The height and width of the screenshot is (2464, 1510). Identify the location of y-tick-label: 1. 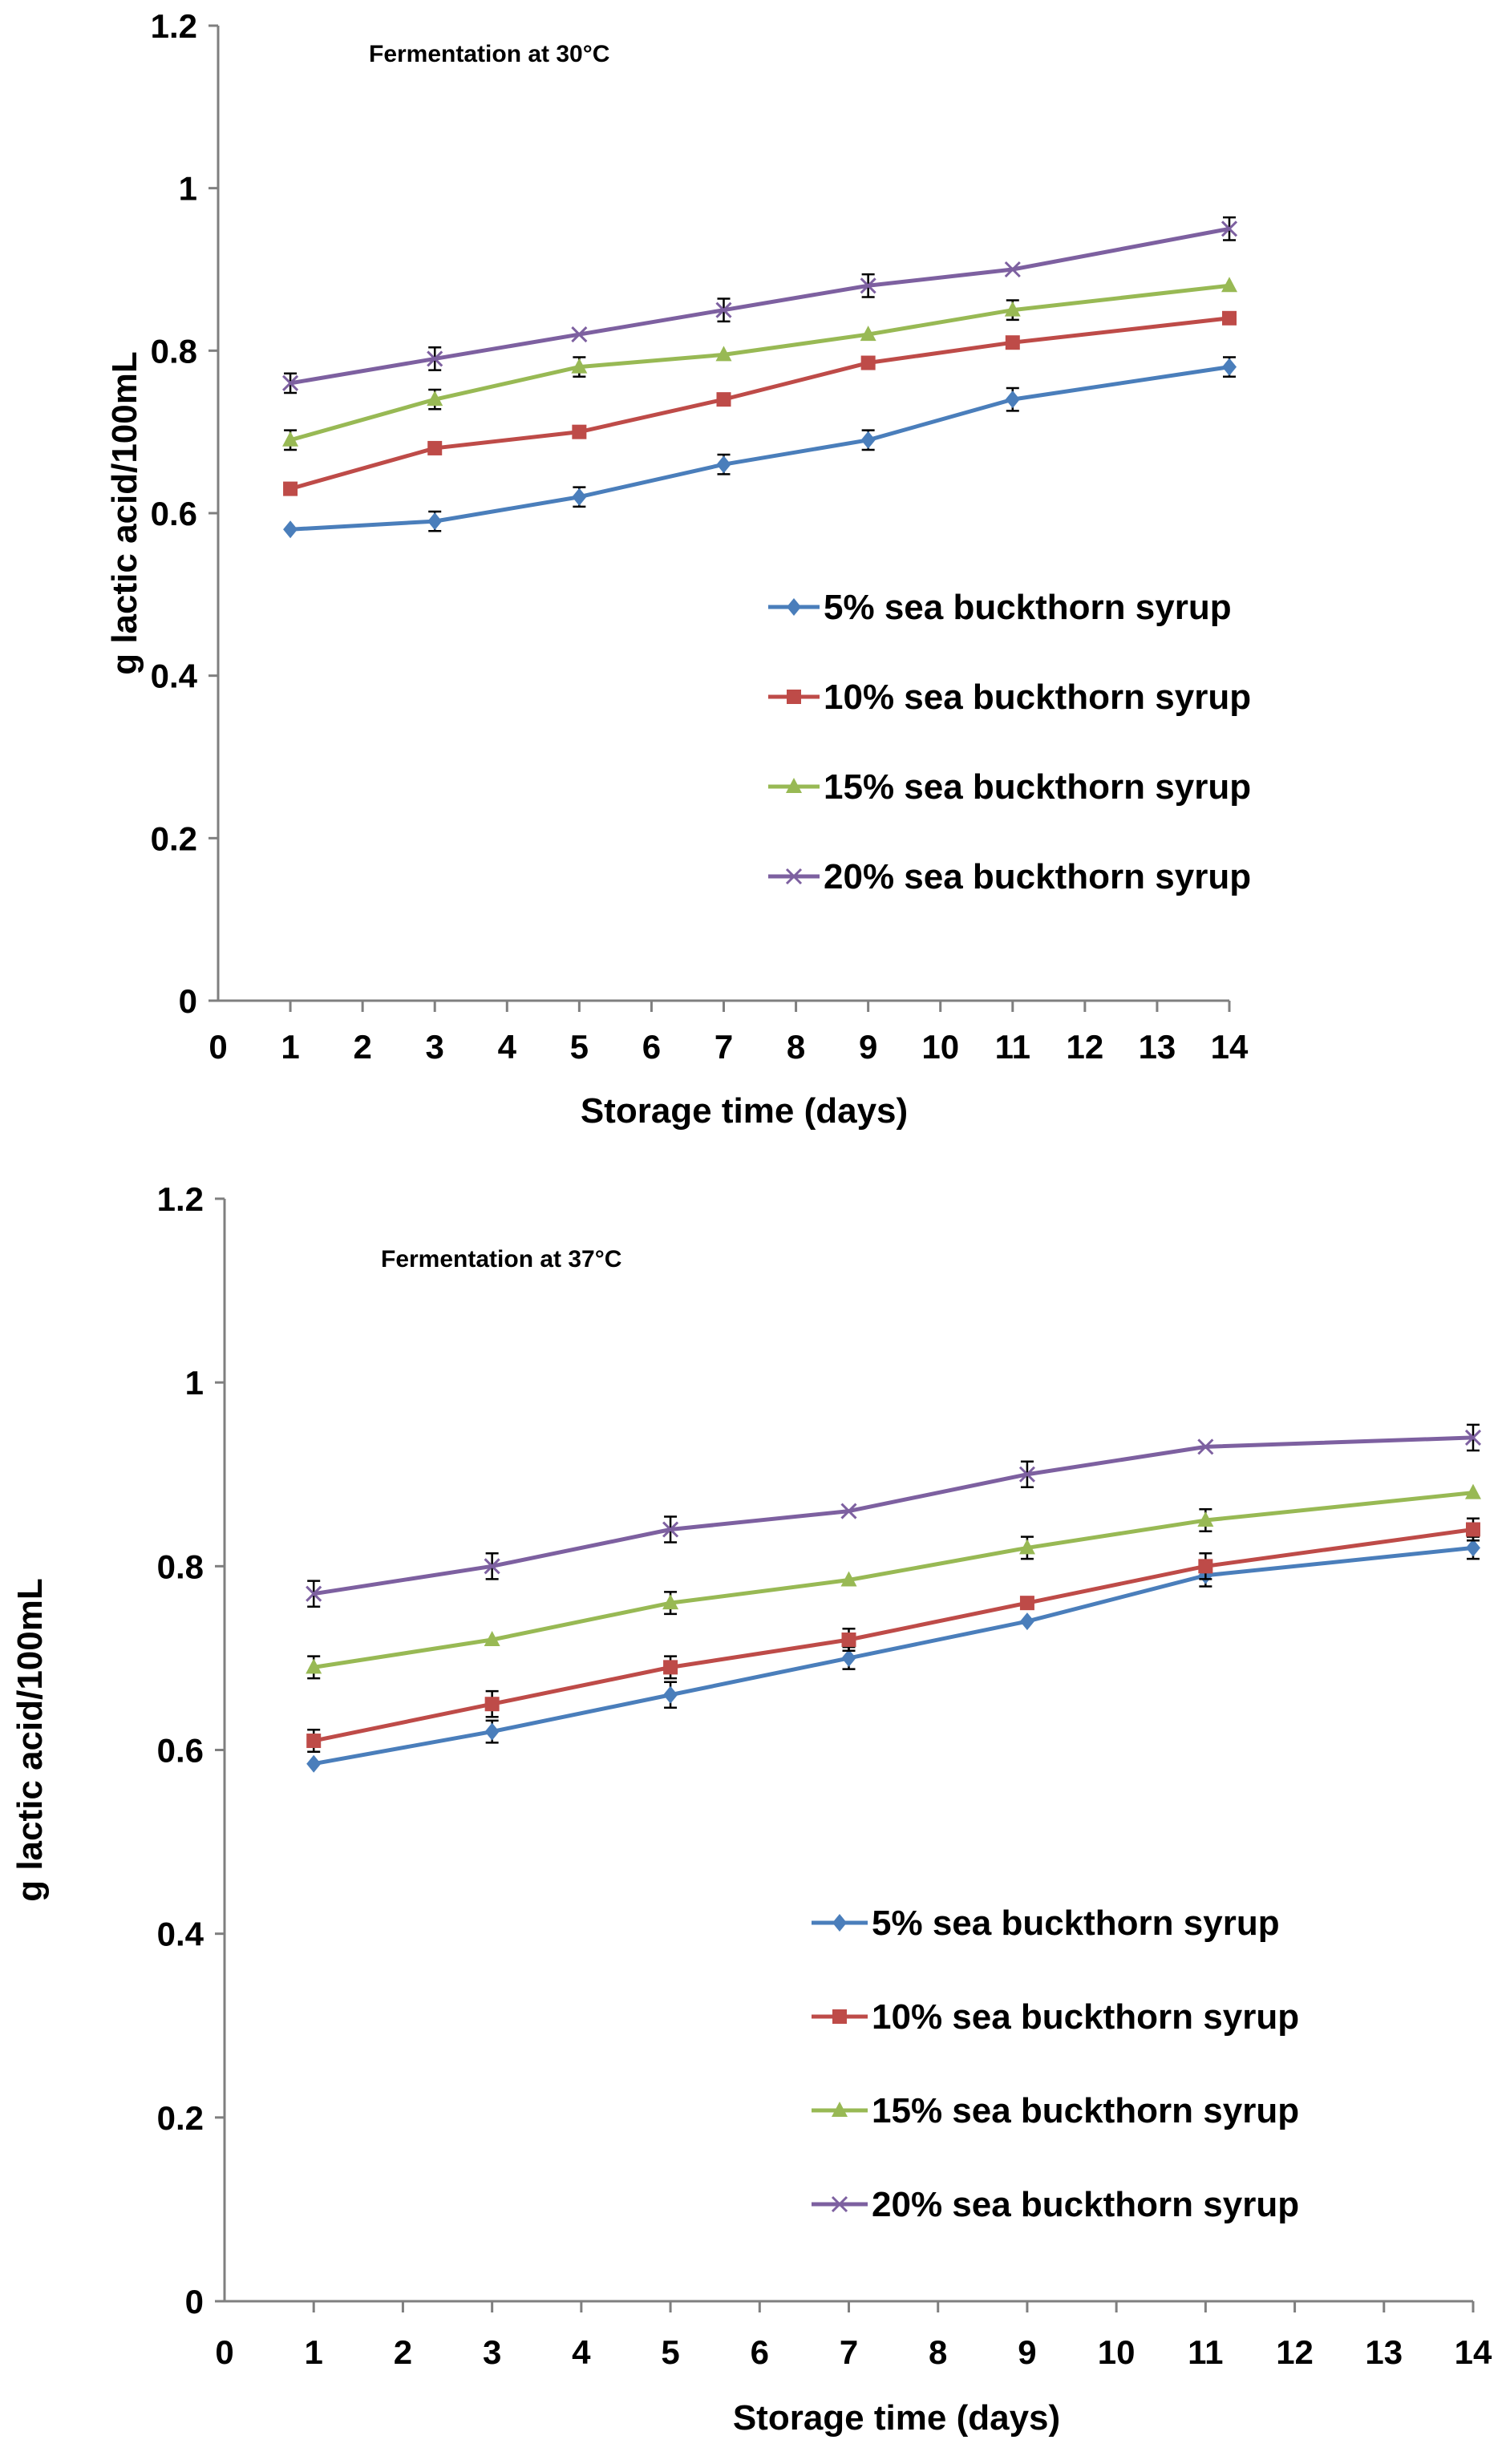
(194, 1383).